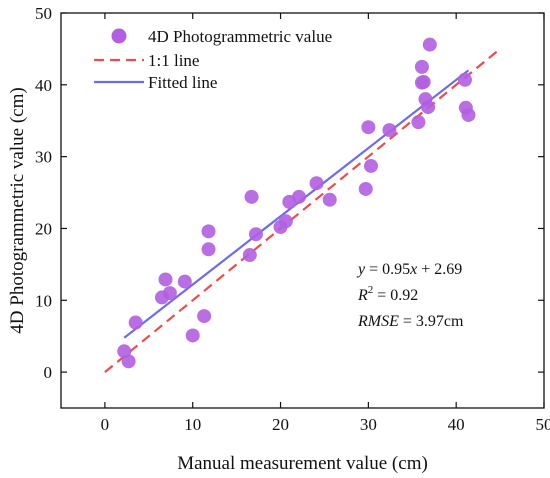 The image size is (550, 478). I want to click on legend-marker-icon, so click(119, 36).